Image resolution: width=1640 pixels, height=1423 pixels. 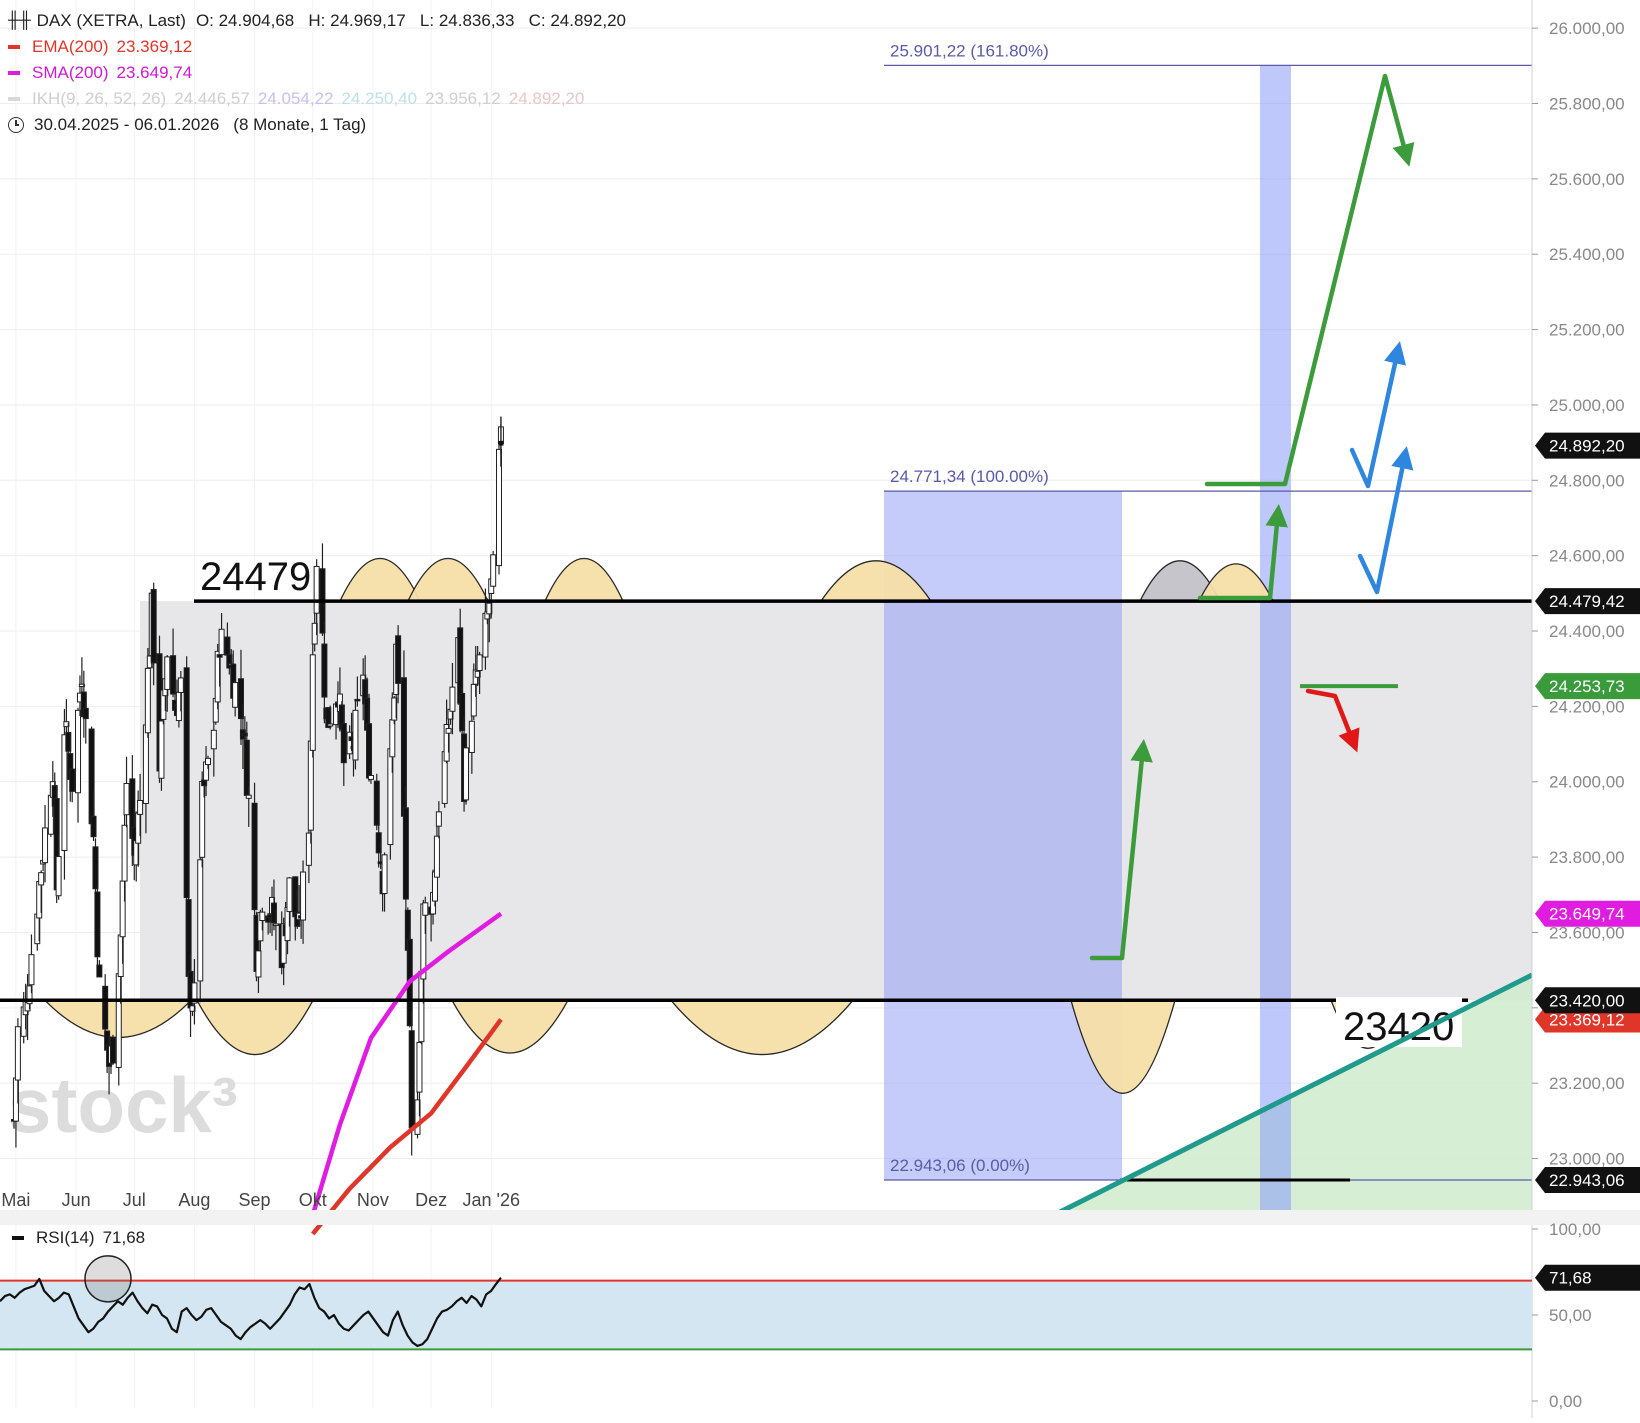 I want to click on highlight-column, so click(x=1275, y=639).